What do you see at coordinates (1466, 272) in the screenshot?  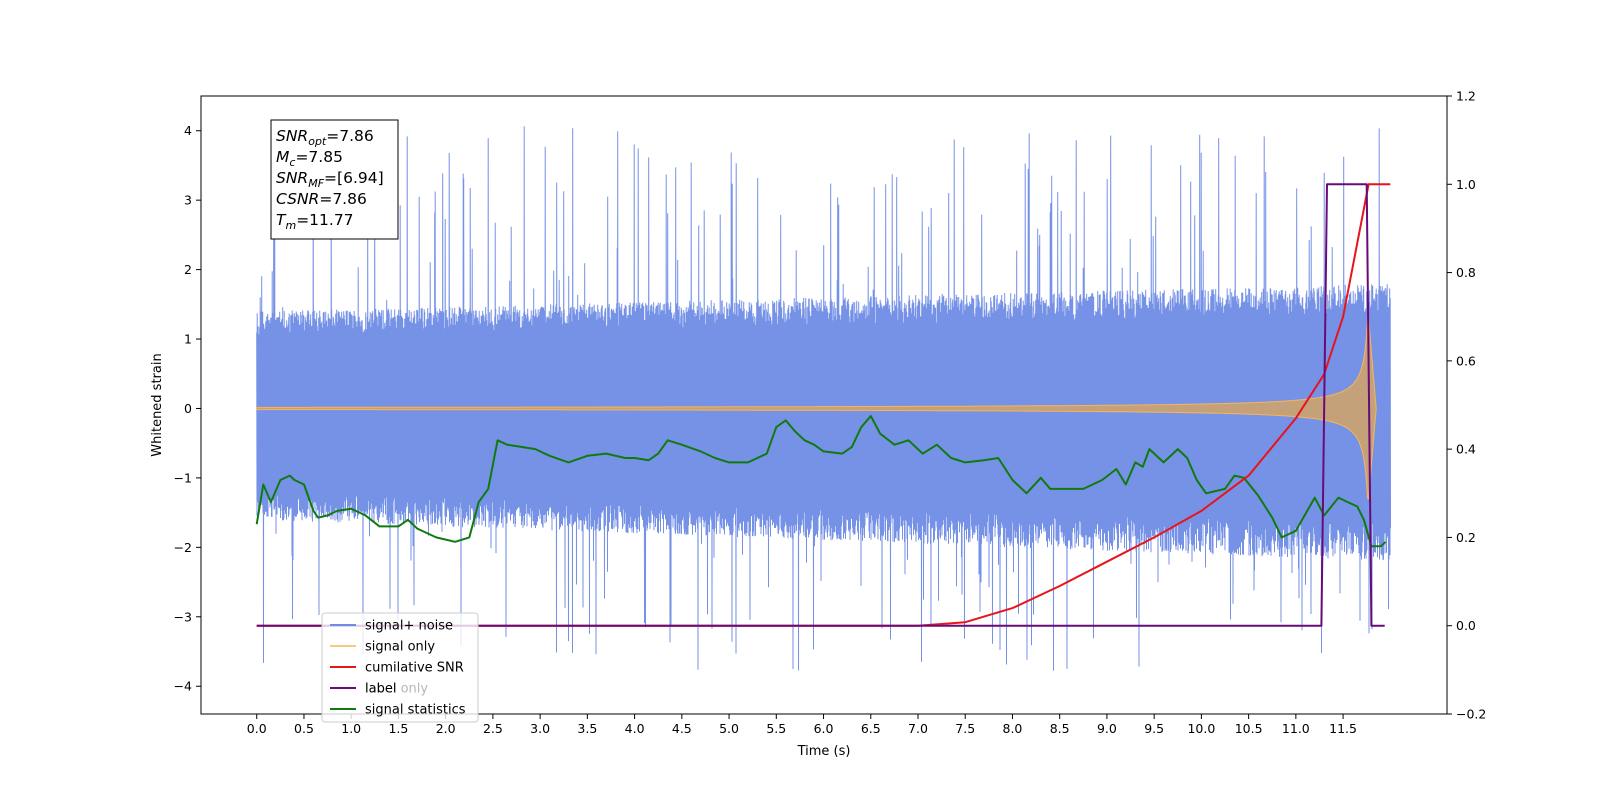 I see `right-y-tick-label: 0.8` at bounding box center [1466, 272].